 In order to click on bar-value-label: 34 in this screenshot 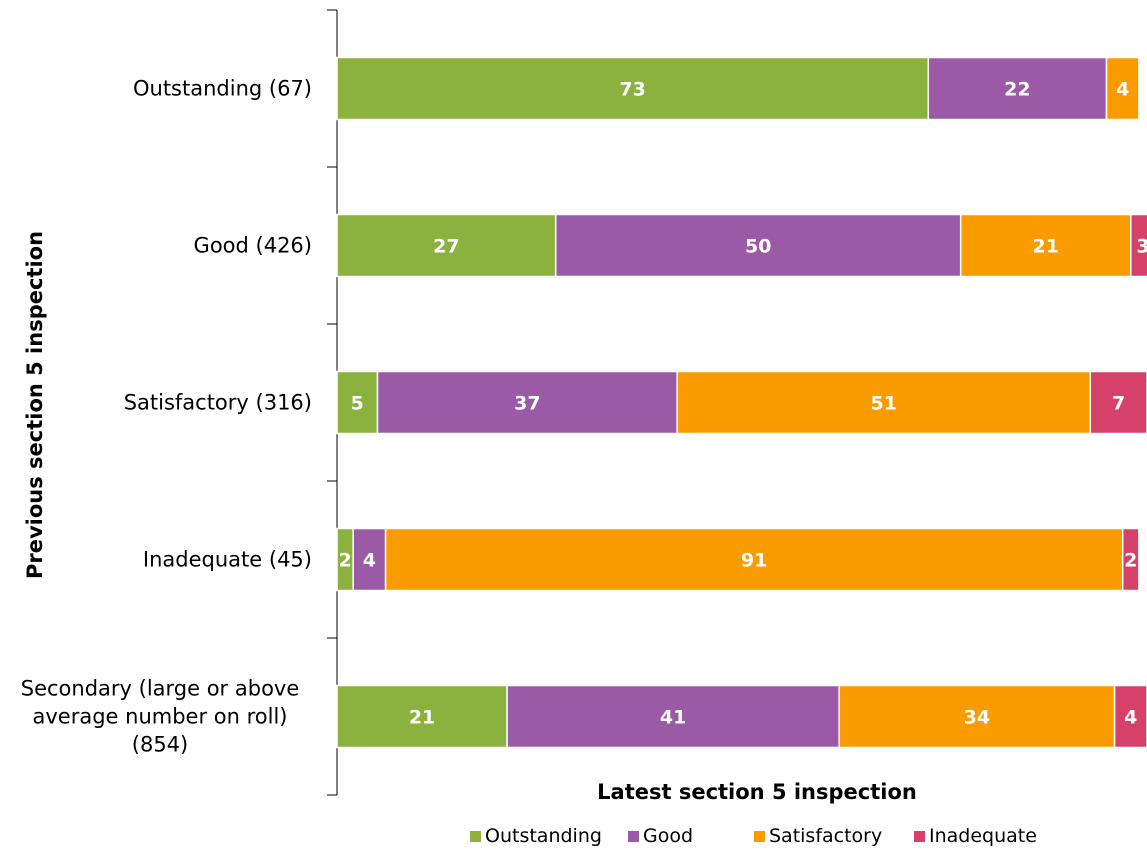, I will do `click(977, 718)`.